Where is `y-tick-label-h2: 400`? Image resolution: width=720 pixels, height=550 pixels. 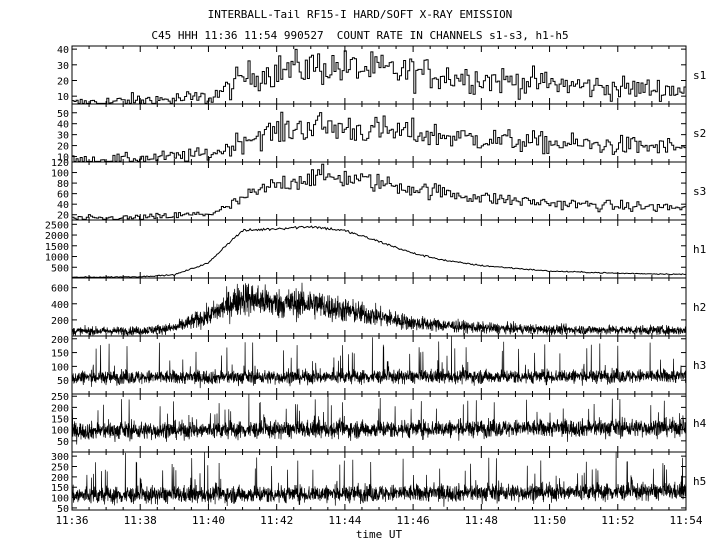 y-tick-label-h2: 400 is located at coordinates (60, 305).